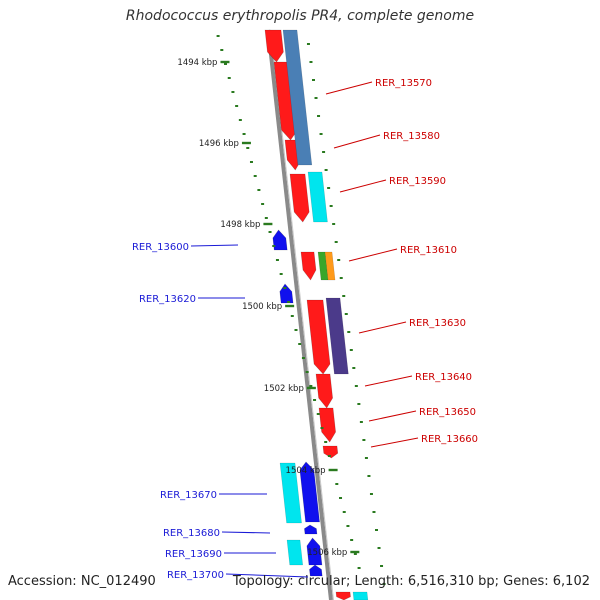 The image size is (600, 600). Describe the element at coordinates (299, 314) in the screenshot. I see `backbone-line` at that location.